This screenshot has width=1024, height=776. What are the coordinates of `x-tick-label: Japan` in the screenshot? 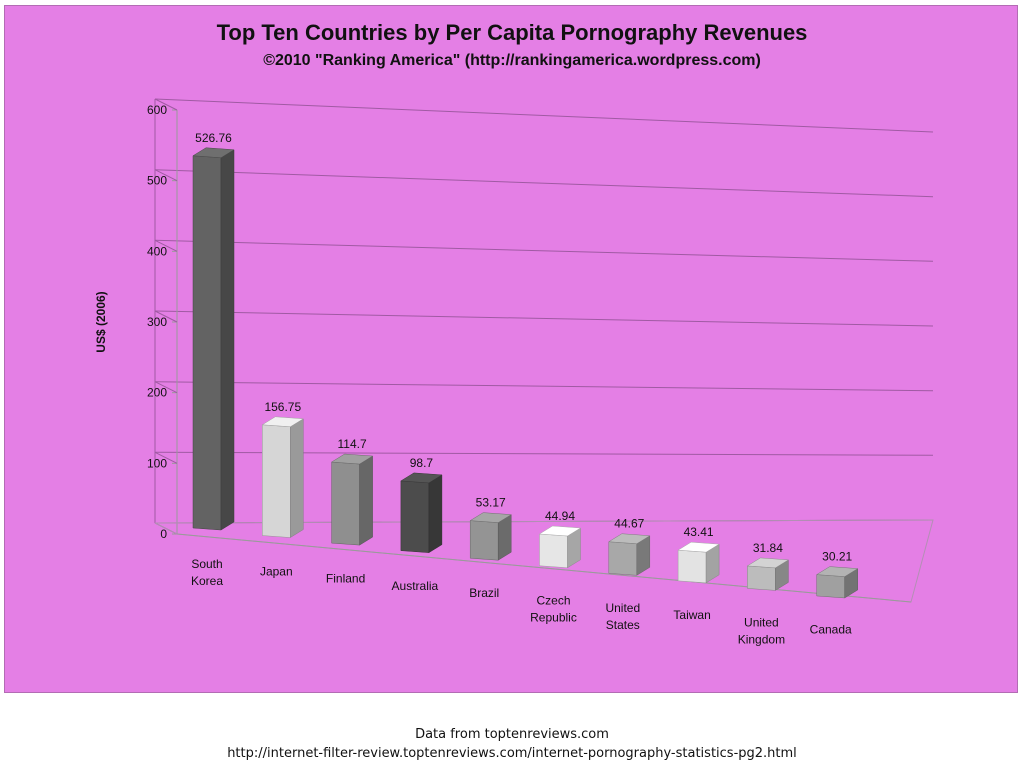 It's located at (276, 571).